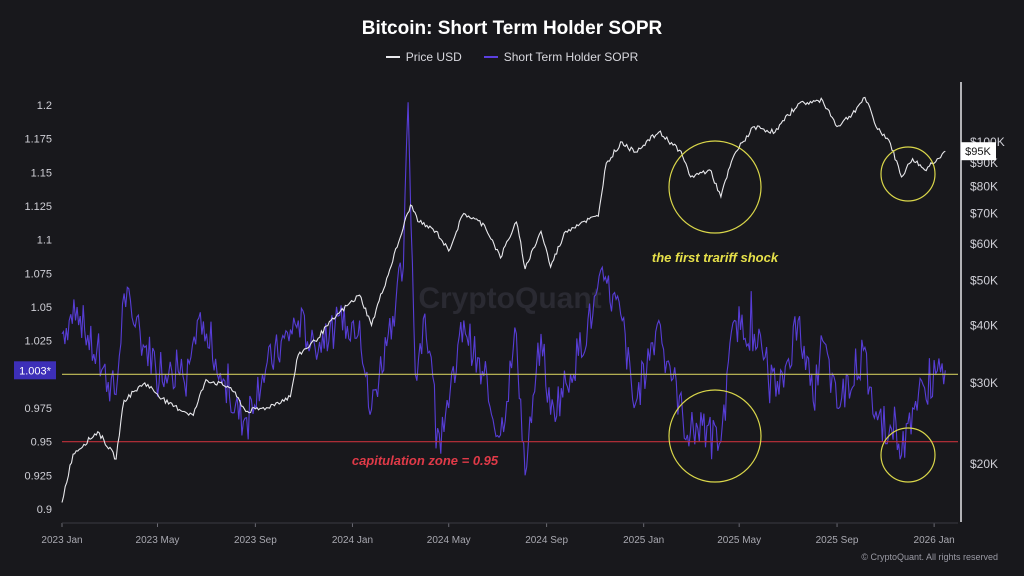 The height and width of the screenshot is (576, 1024). I want to click on x-tick-label: 2024 Jan, so click(352, 540).